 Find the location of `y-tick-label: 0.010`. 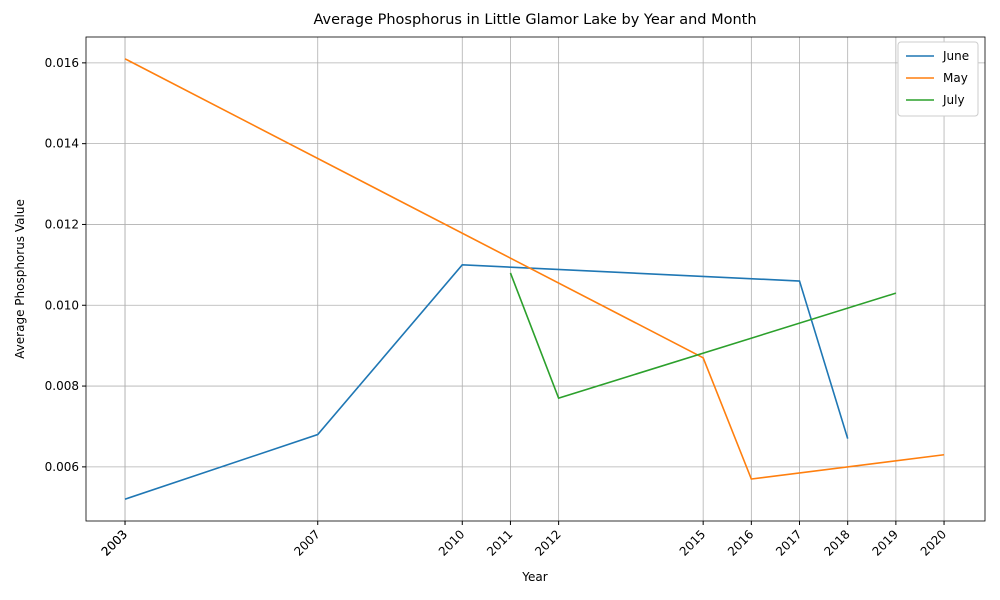

y-tick-label: 0.010 is located at coordinates (62, 305).